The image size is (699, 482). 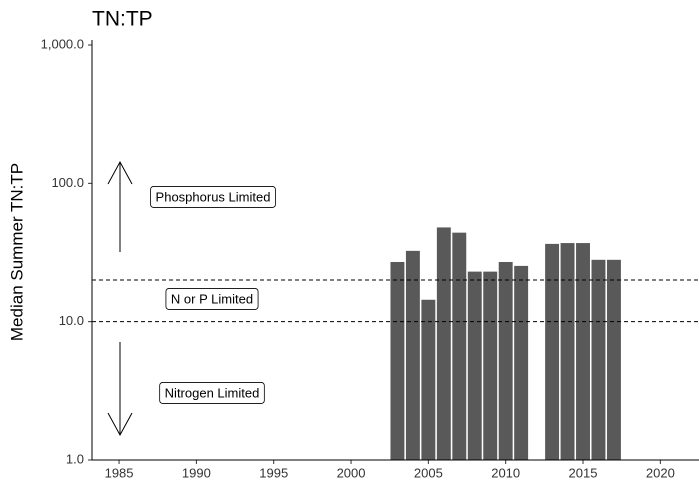 I want to click on x-tick-label: 1995, so click(x=273, y=472).